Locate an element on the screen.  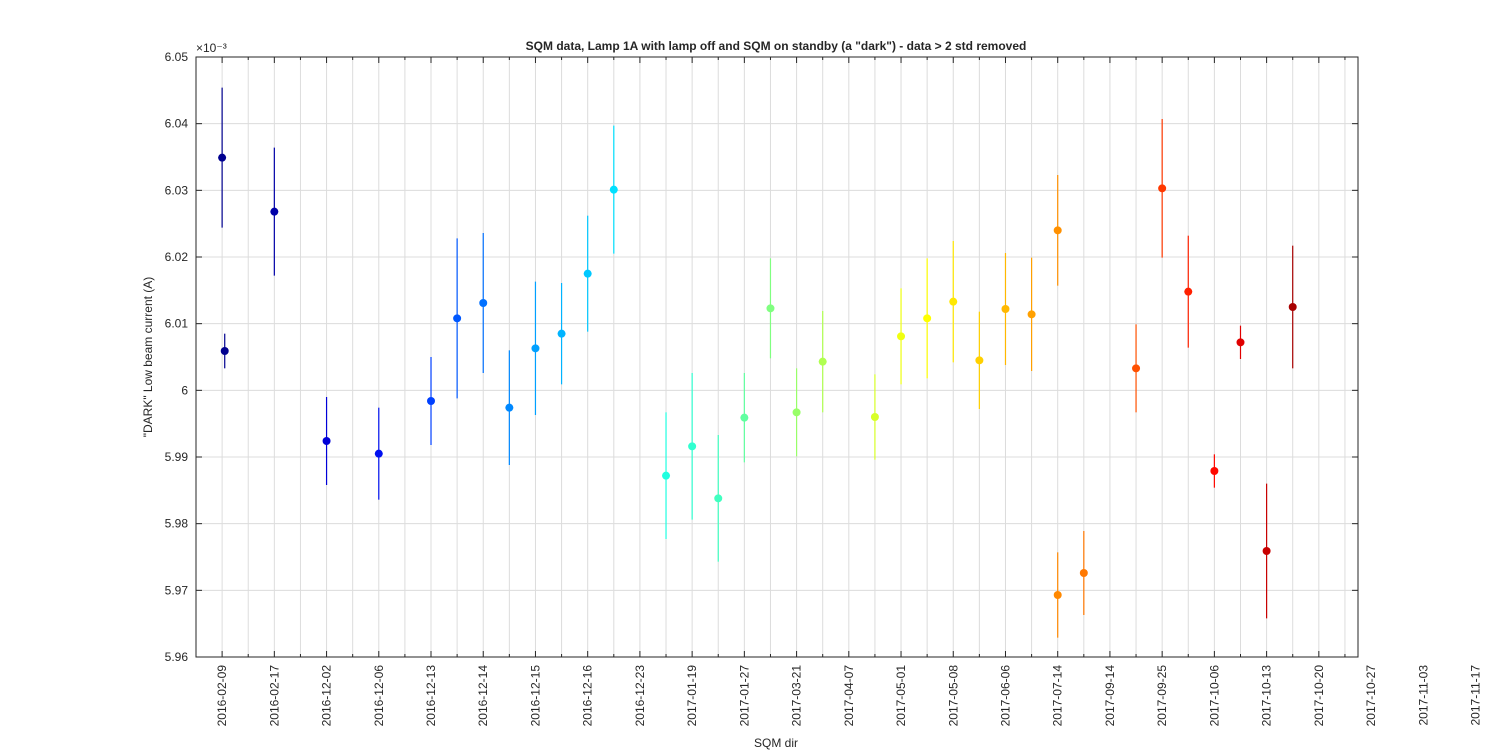
y-tick-label: 6 is located at coordinates (184, 390).